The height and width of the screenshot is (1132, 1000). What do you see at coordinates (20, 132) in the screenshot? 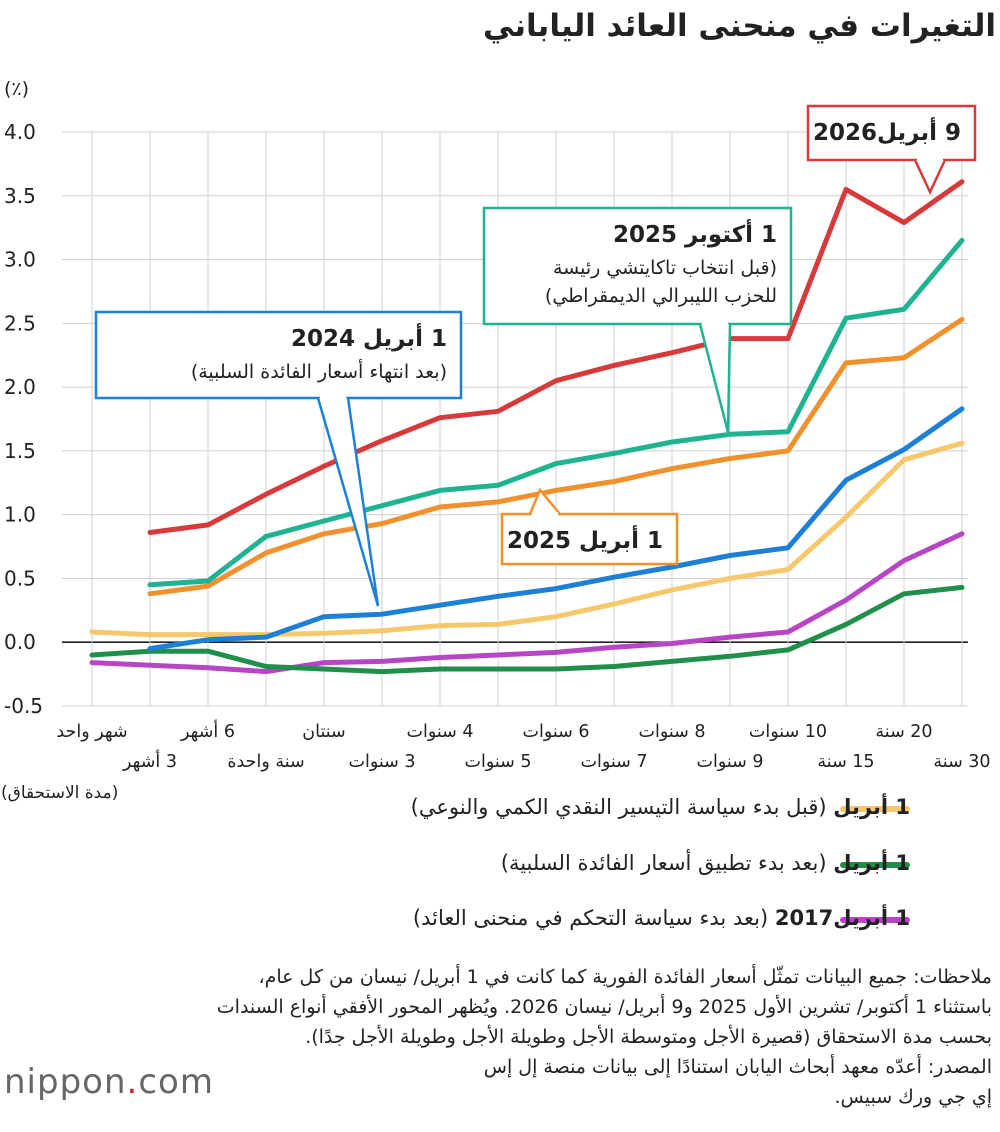
I see `y-tick-label: 4.0` at bounding box center [20, 132].